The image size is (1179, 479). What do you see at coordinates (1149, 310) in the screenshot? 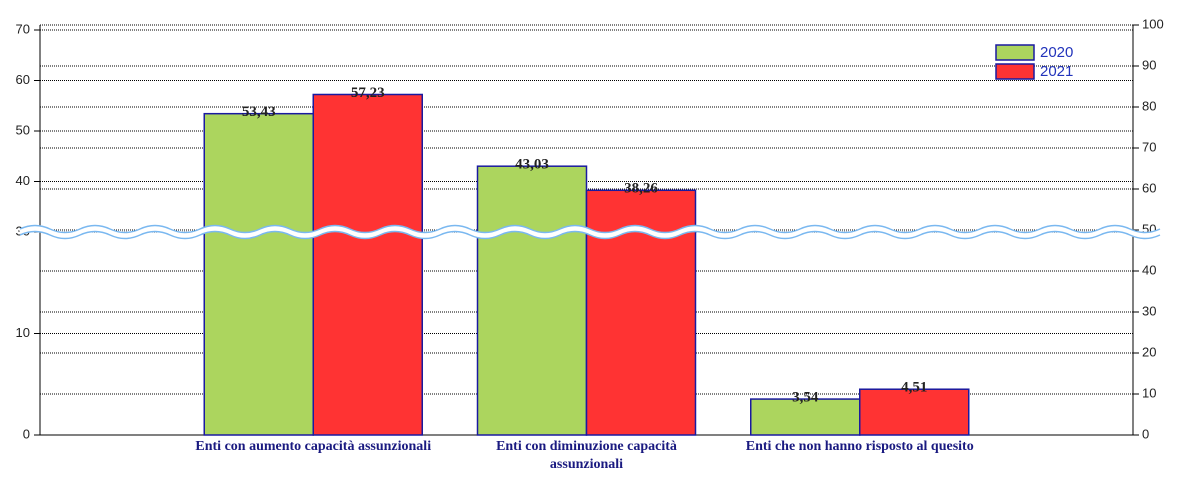
I see `y2-tick-label: 30` at bounding box center [1149, 310].